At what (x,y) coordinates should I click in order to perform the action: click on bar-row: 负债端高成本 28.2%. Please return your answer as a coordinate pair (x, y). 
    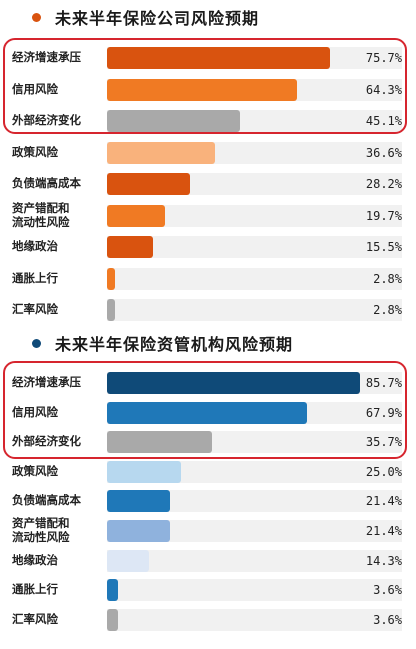
    Looking at the image, I should click on (208, 184).